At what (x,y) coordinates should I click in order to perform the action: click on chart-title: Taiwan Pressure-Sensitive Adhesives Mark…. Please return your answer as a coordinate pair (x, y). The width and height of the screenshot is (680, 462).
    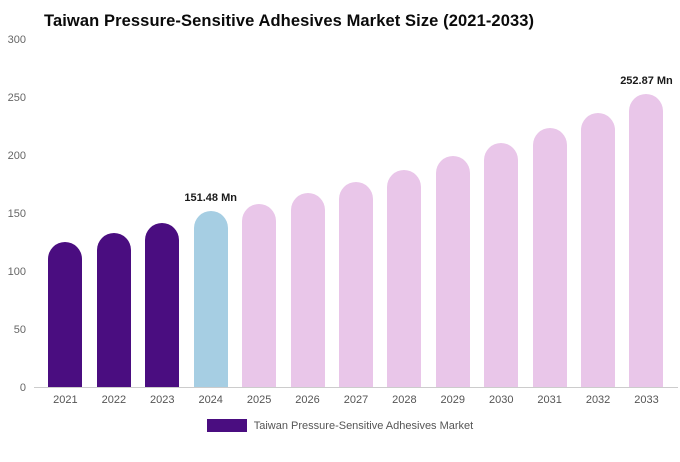
    Looking at the image, I should click on (289, 21).